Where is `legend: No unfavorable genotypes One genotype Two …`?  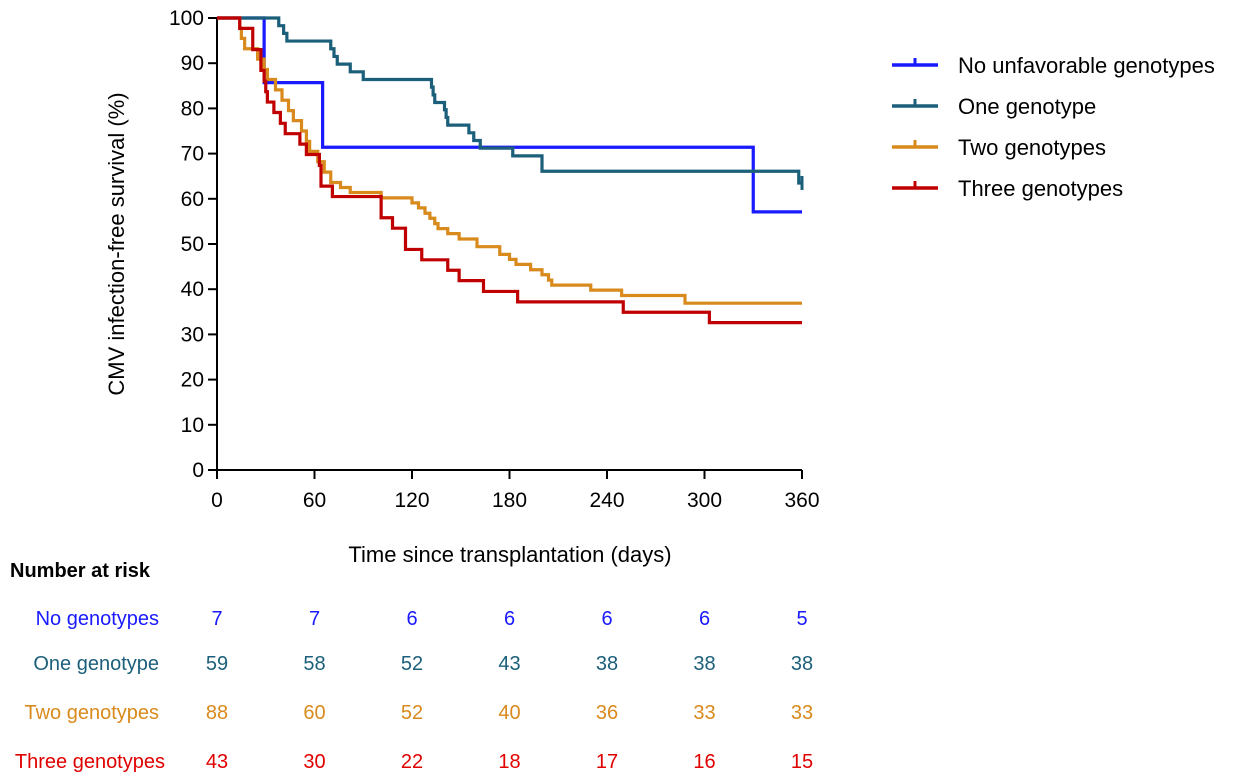 legend: No unfavorable genotypes One genotype Two … is located at coordinates (1053, 127).